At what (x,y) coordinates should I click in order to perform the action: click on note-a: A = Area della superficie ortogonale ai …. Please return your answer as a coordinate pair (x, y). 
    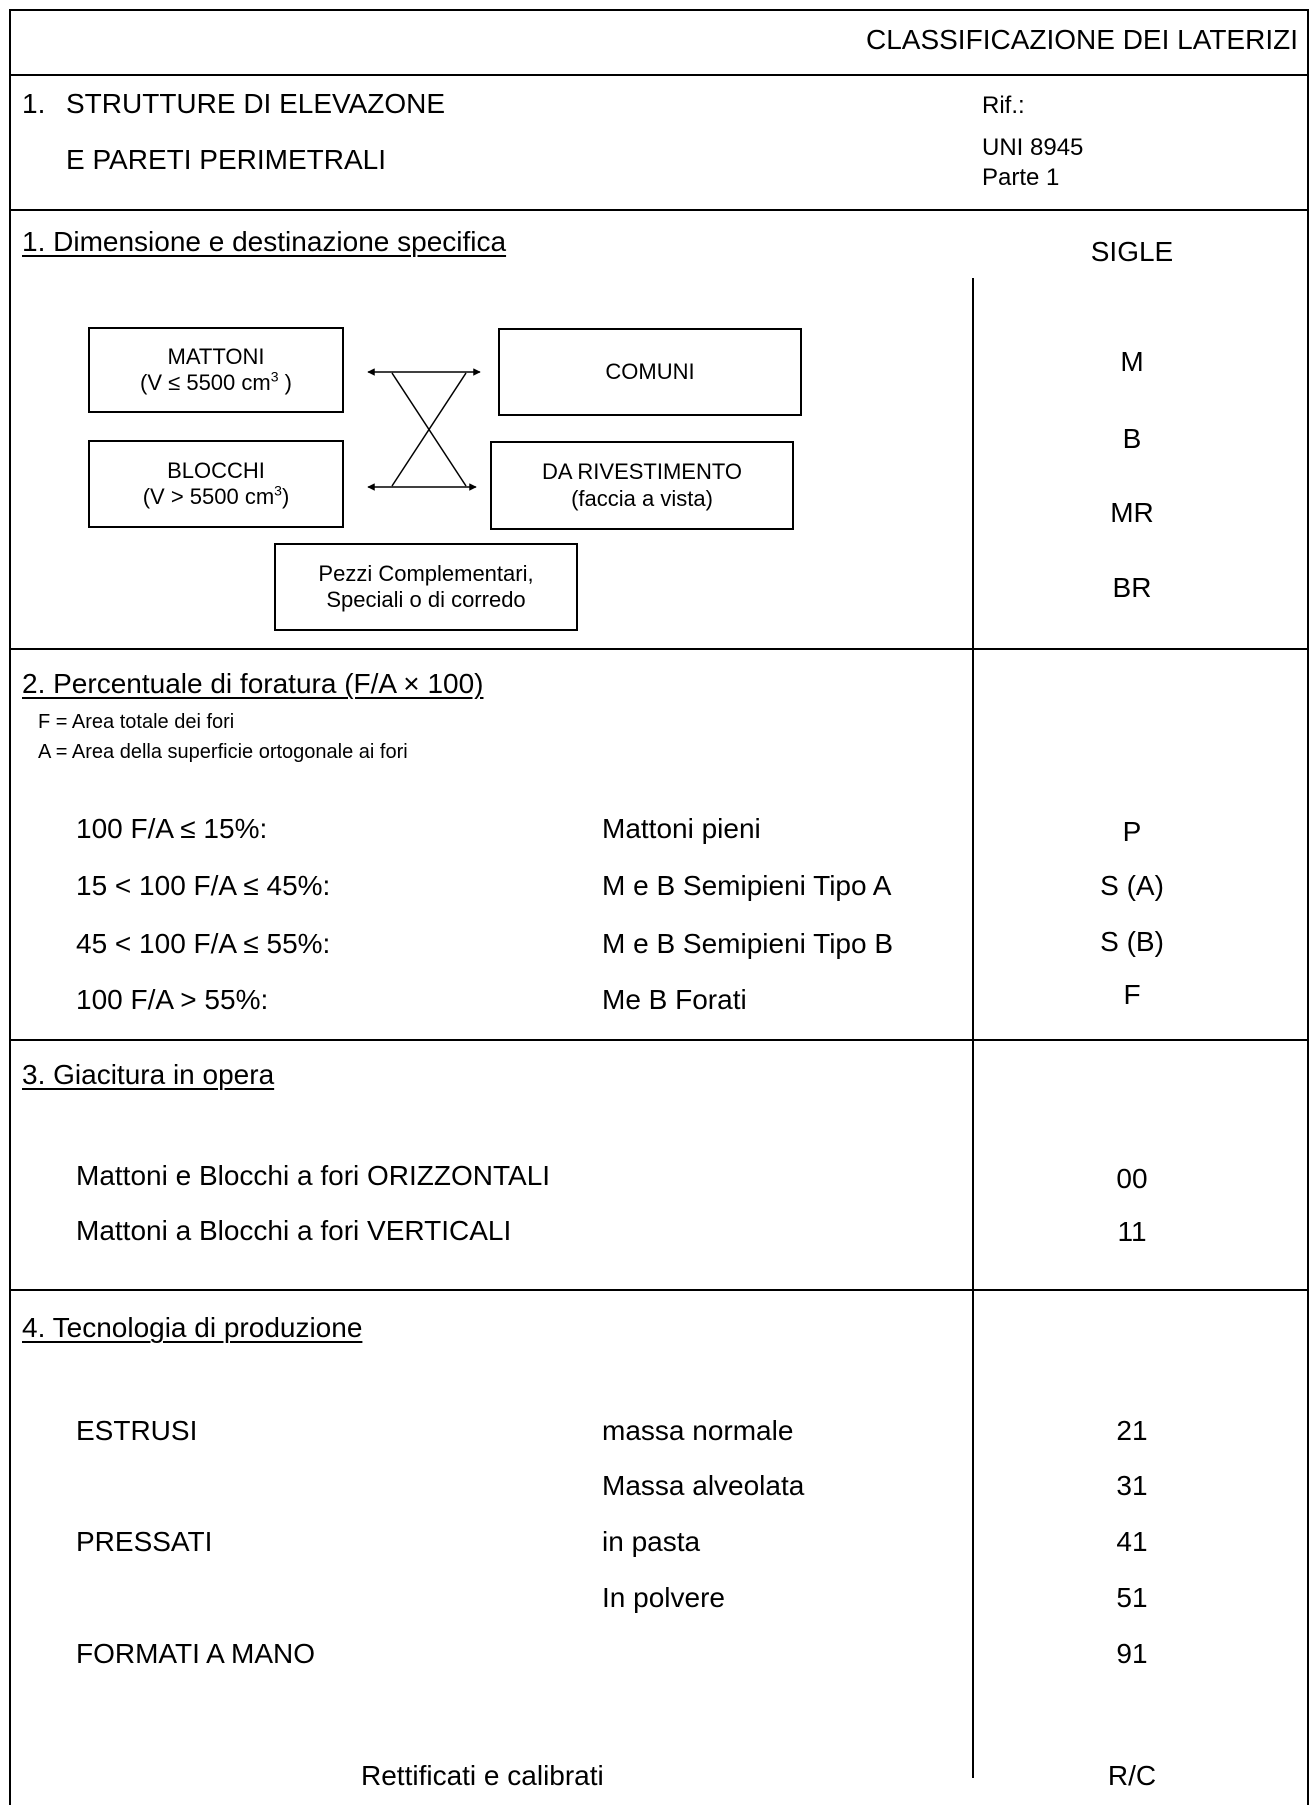
    Looking at the image, I should click on (223, 752).